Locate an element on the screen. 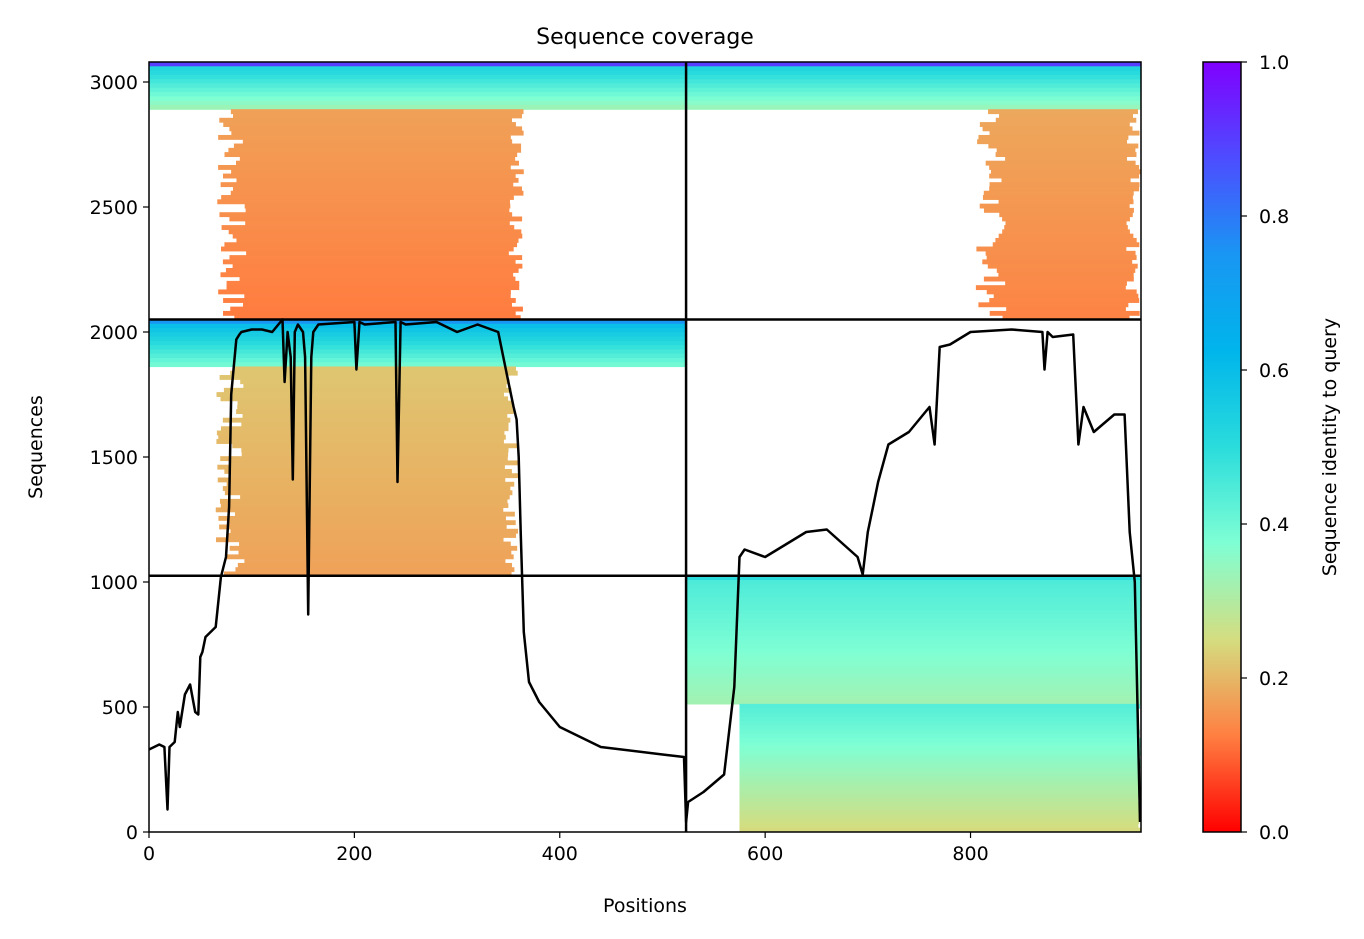 Image resolution: width=1364 pixels, height=939 pixels. x-tick-label: 600 is located at coordinates (765, 854).